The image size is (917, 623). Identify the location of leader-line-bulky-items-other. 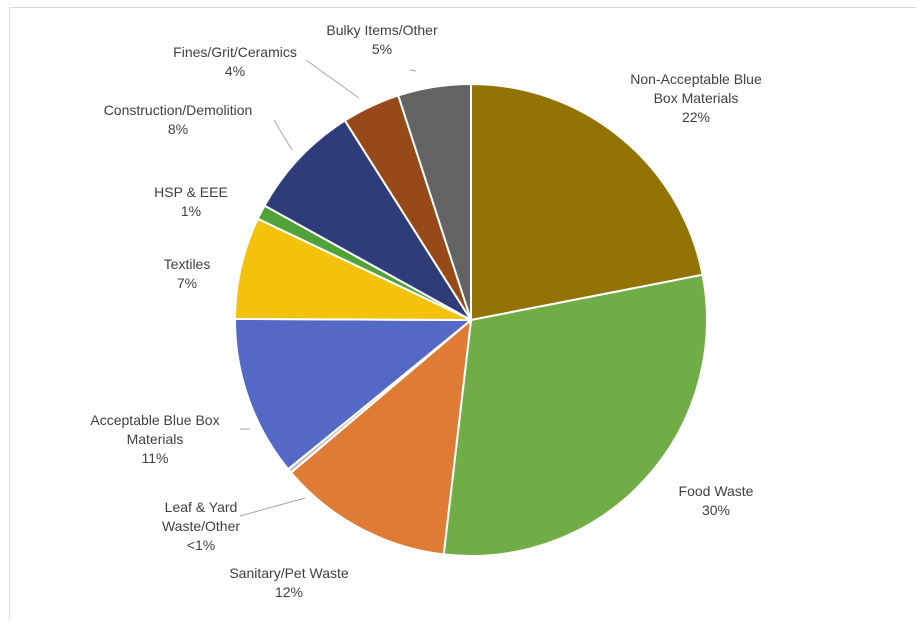
(413, 70).